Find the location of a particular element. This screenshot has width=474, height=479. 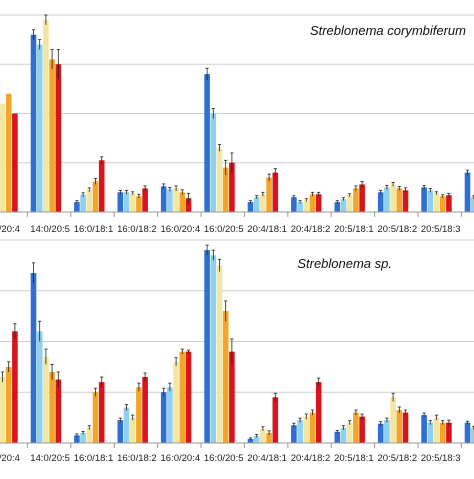

x-tick-label: 20:5/18:3 is located at coordinates (441, 458).